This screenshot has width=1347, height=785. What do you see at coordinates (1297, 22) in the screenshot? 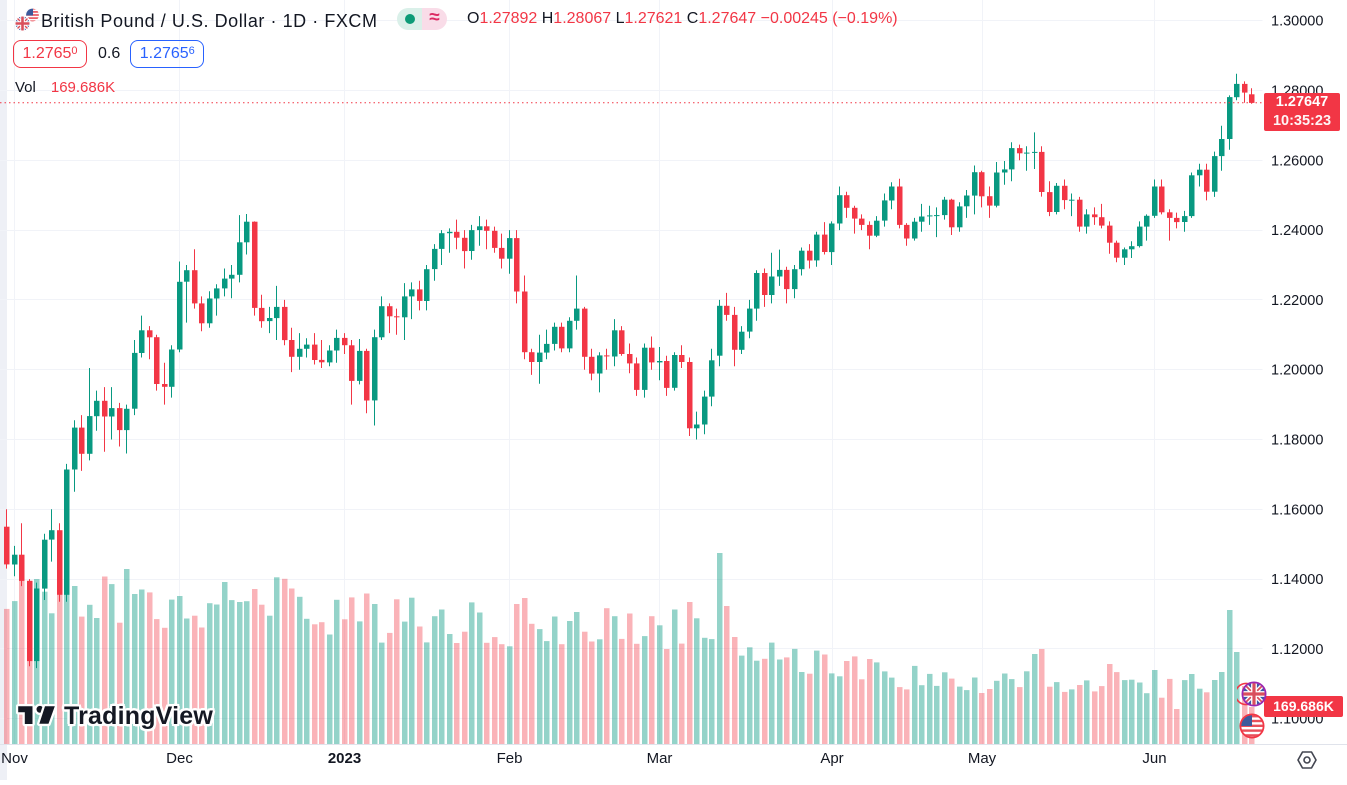
I see `svg-text: 1.30000` at bounding box center [1297, 22].